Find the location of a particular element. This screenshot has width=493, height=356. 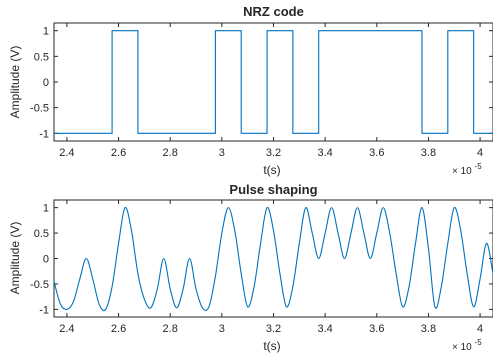

nrz-y-tick-label: 0.5 is located at coordinates (41, 57).